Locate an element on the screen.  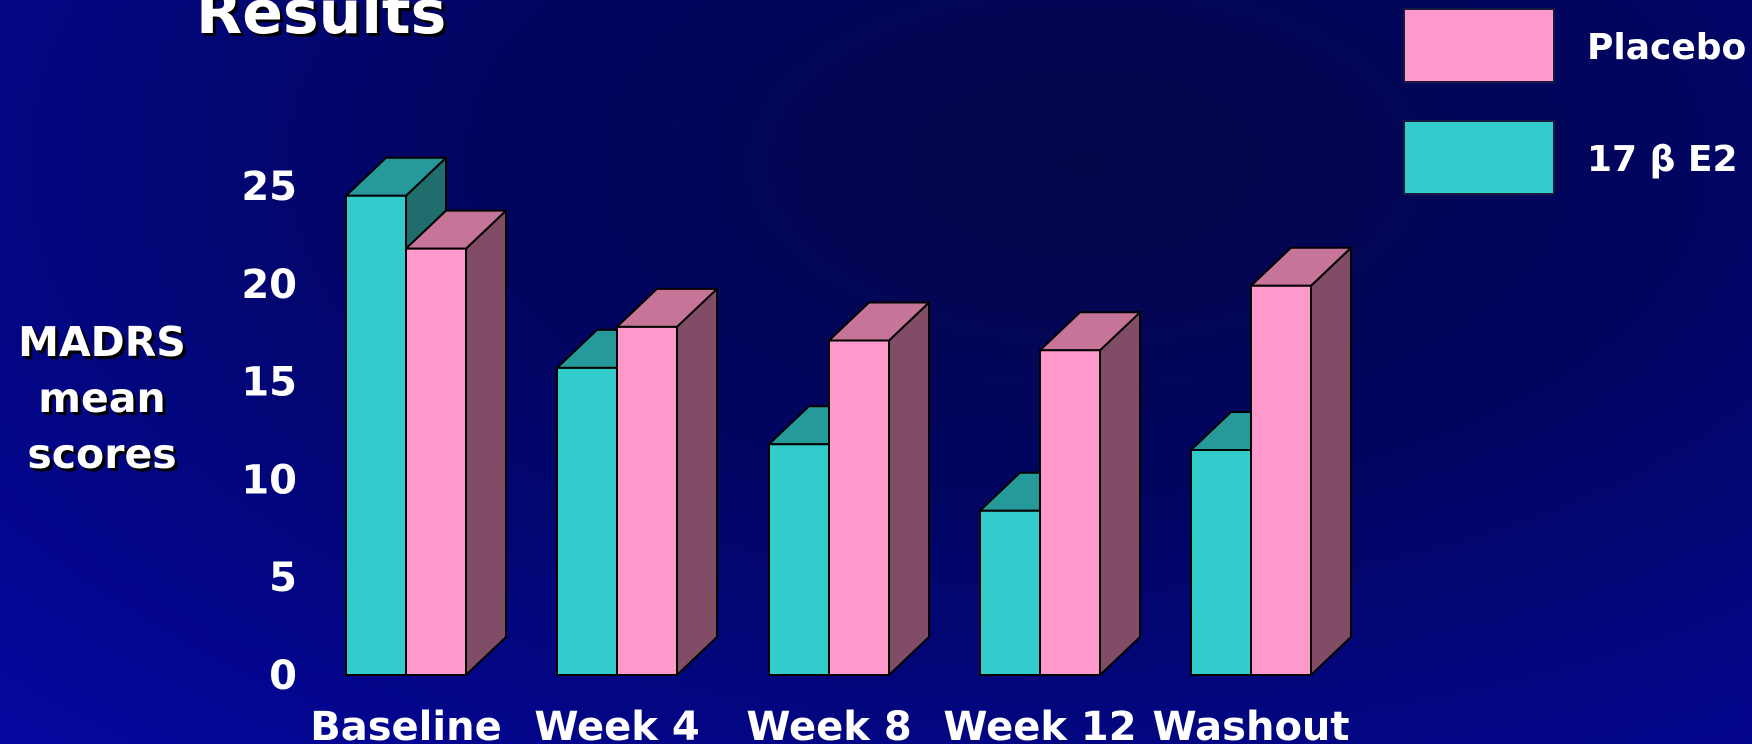
y-axis-label-line-2: mean is located at coordinates (102, 398).